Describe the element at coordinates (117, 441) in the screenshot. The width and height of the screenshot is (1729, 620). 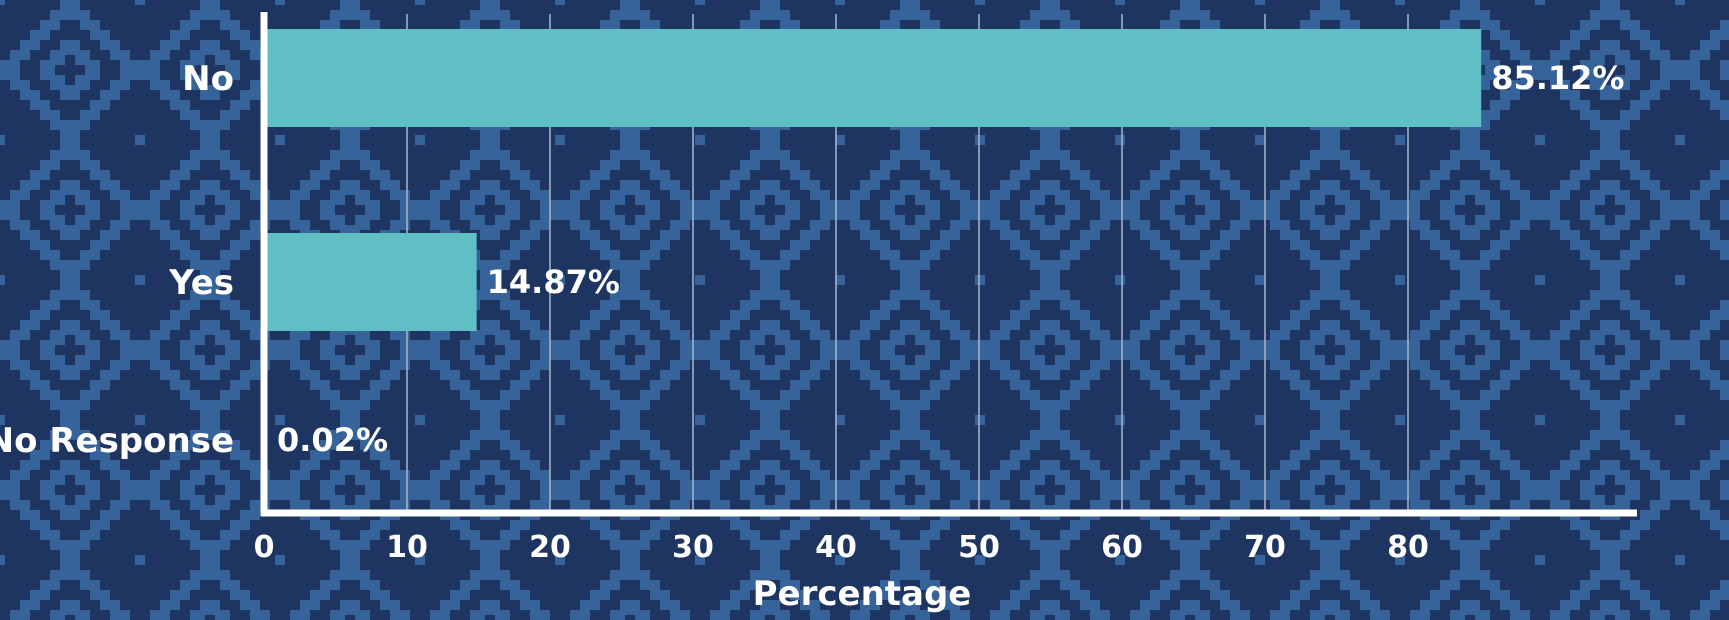
I see `category-label-no-response: No Response` at that location.